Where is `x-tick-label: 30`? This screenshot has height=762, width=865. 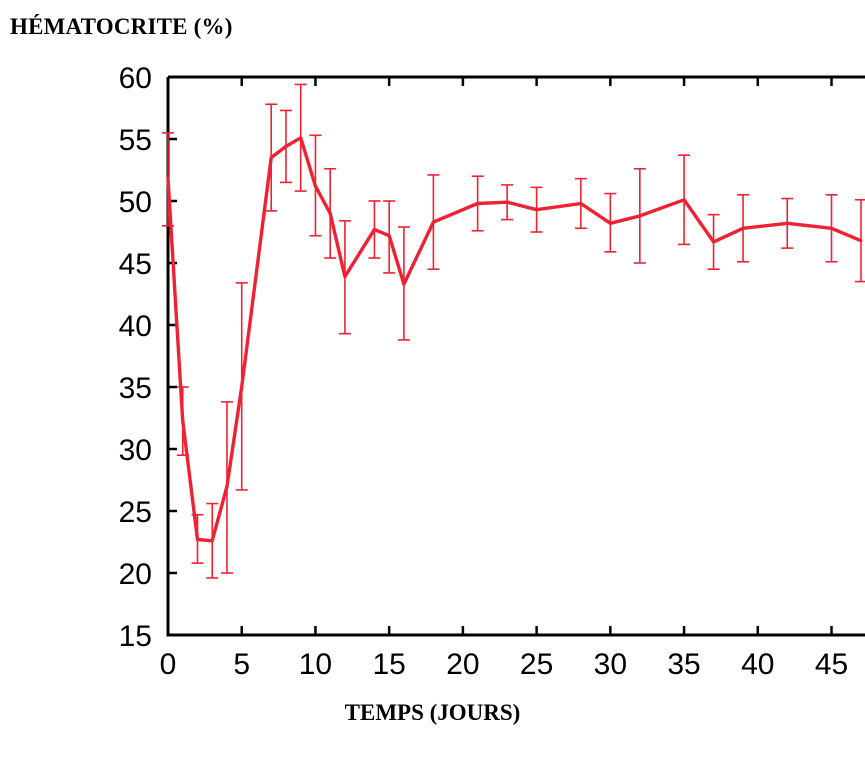
x-tick-label: 30 is located at coordinates (610, 664).